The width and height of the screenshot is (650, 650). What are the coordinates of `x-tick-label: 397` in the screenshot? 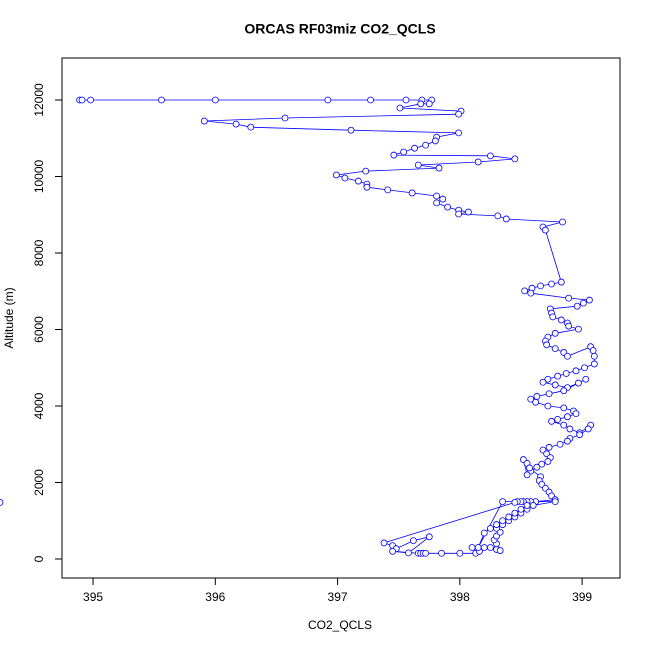 It's located at (338, 597).